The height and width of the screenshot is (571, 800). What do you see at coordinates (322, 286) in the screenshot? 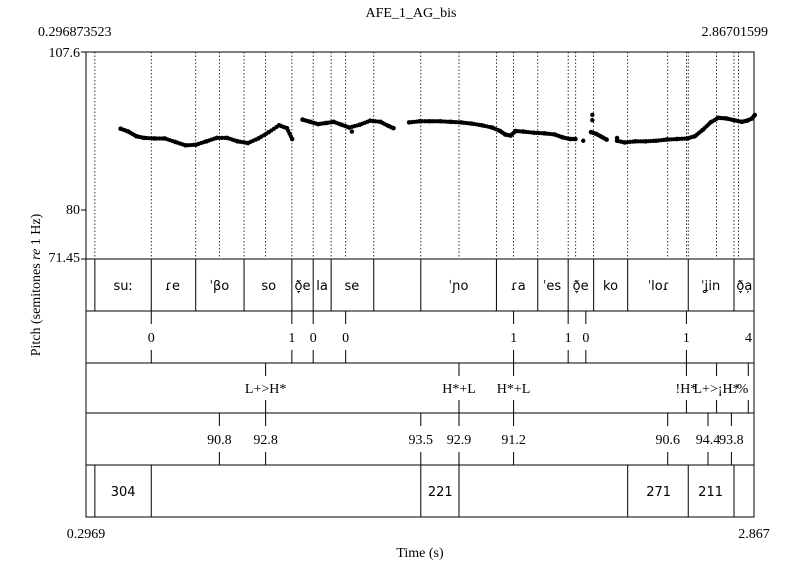
I see `interval-label: la` at bounding box center [322, 286].